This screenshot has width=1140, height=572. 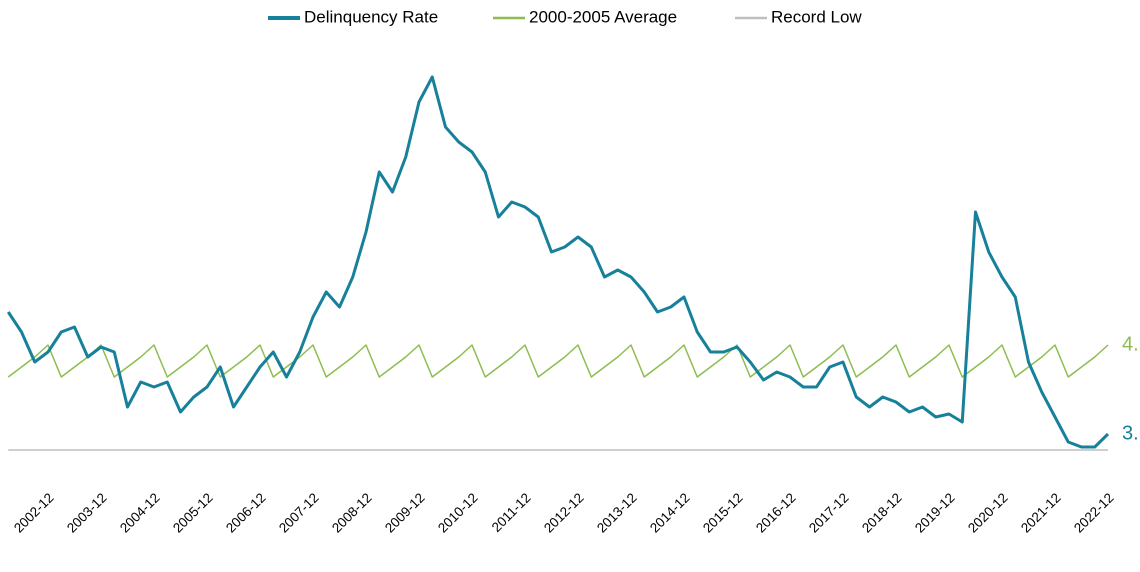 I want to click on end-label: 3., so click(x=1130, y=433).